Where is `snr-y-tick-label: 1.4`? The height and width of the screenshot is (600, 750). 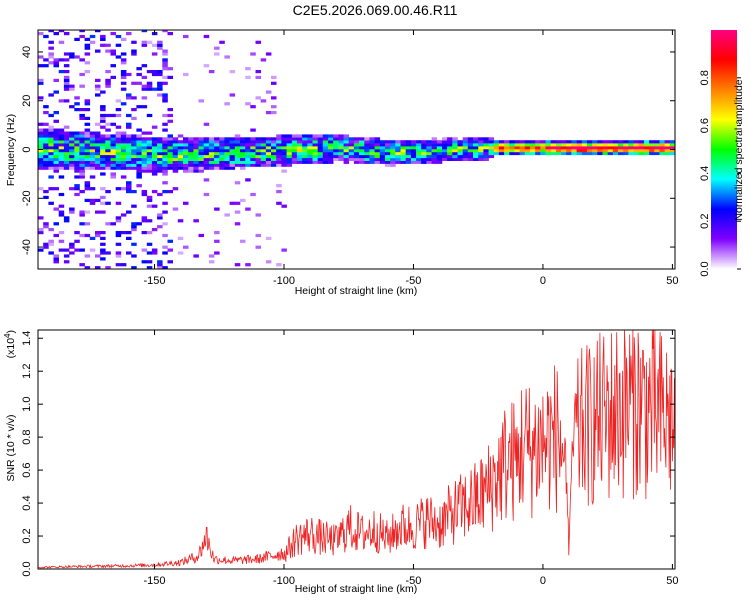
snr-y-tick-label: 1.4 is located at coordinates (27, 338).